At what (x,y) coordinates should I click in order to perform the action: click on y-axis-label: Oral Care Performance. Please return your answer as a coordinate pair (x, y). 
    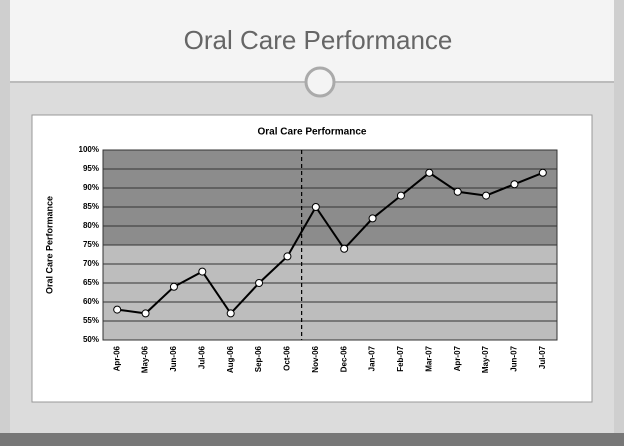
    Looking at the image, I should click on (49, 245).